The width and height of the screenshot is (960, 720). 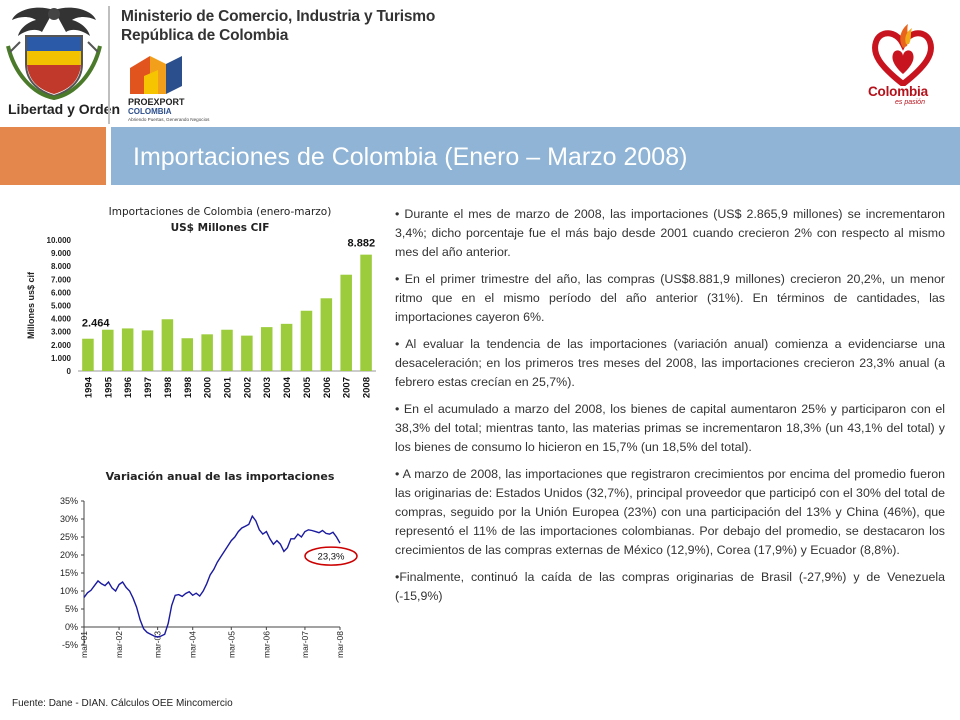 I want to click on x-tick-label: 2008, so click(x=367, y=387).